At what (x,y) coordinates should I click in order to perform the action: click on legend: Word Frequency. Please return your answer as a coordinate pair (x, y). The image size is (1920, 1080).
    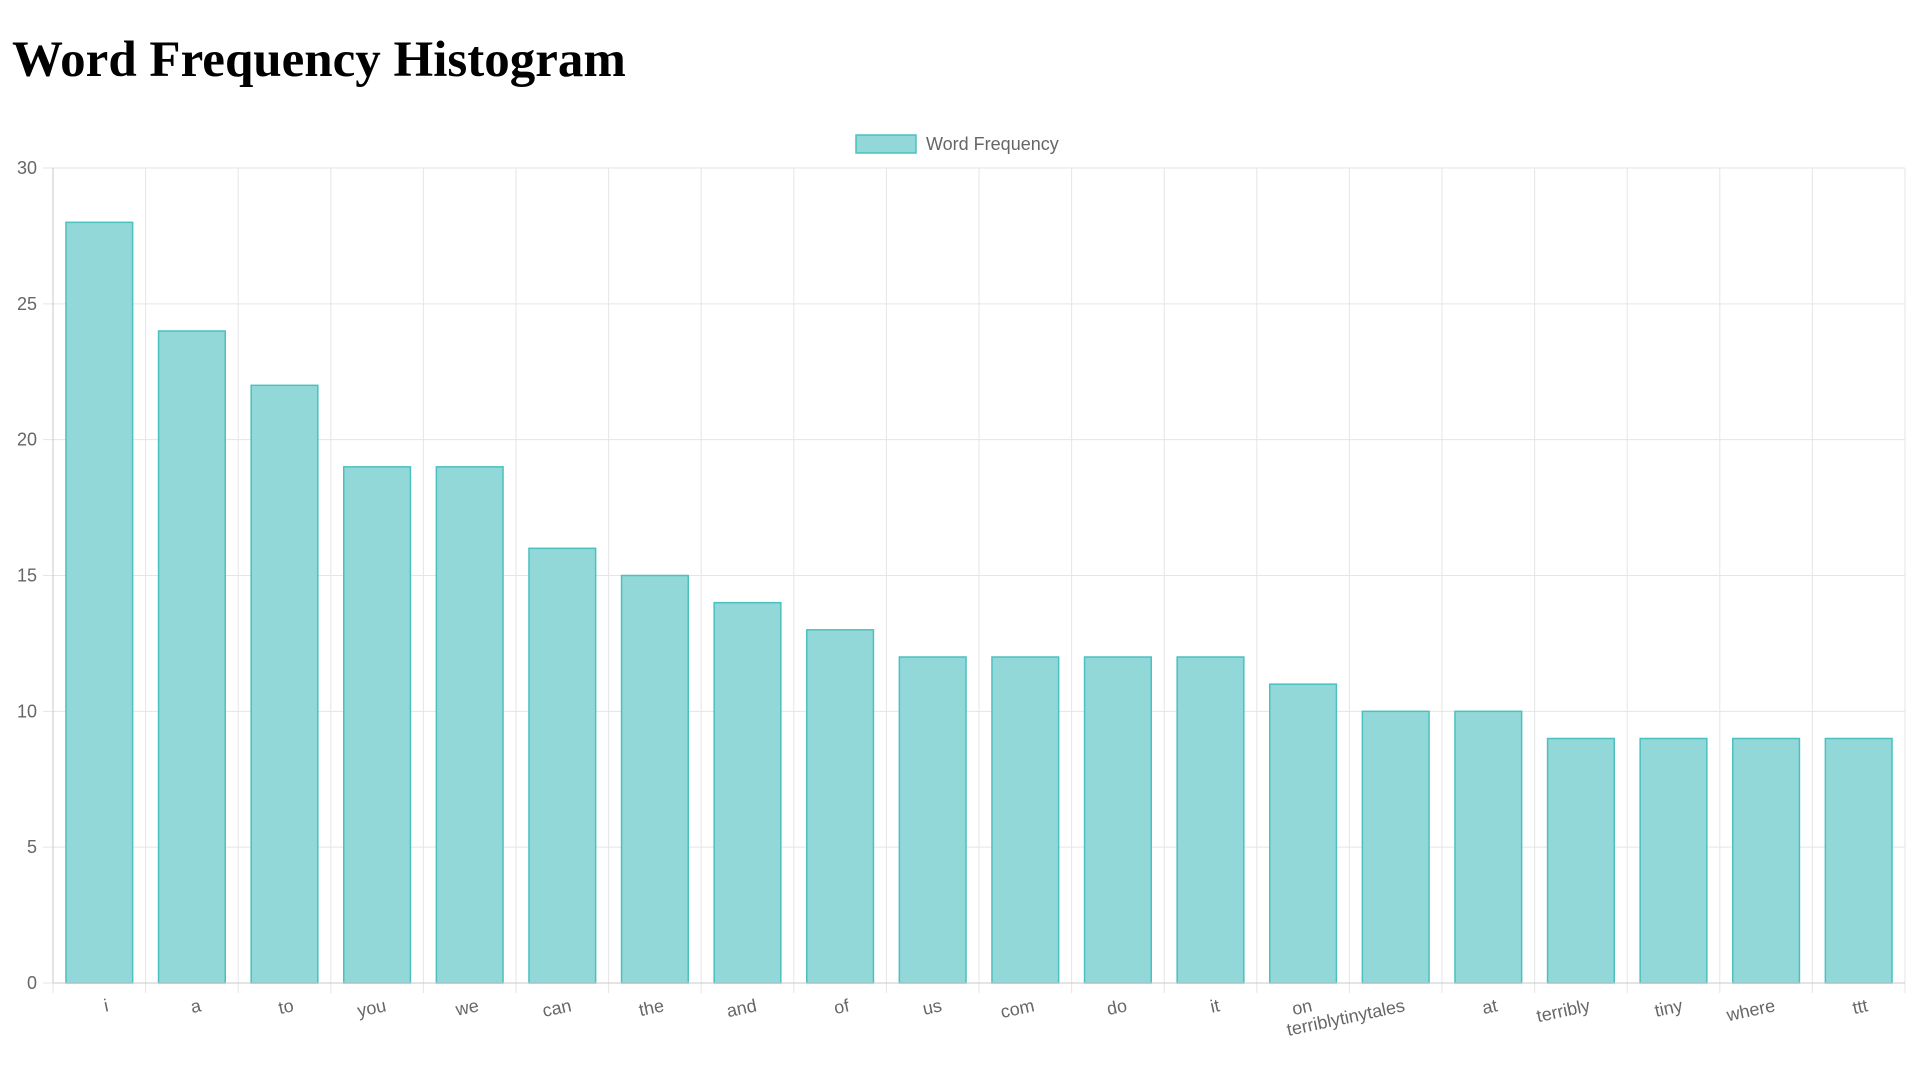
    Looking at the image, I should click on (957, 144).